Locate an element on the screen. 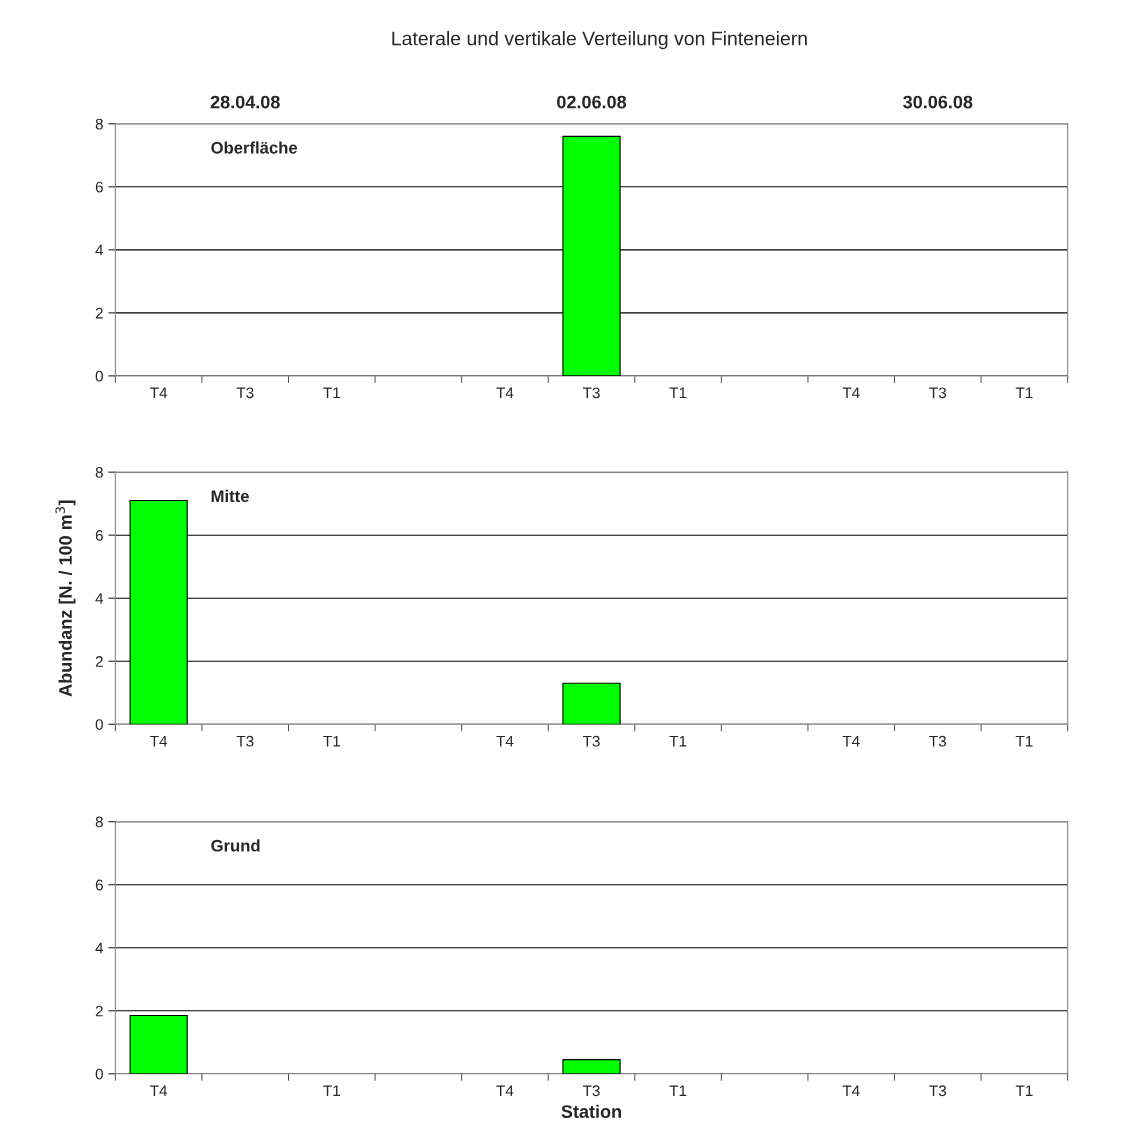 This screenshot has width=1131, height=1146. text: 02.06.08 is located at coordinates (592, 102).